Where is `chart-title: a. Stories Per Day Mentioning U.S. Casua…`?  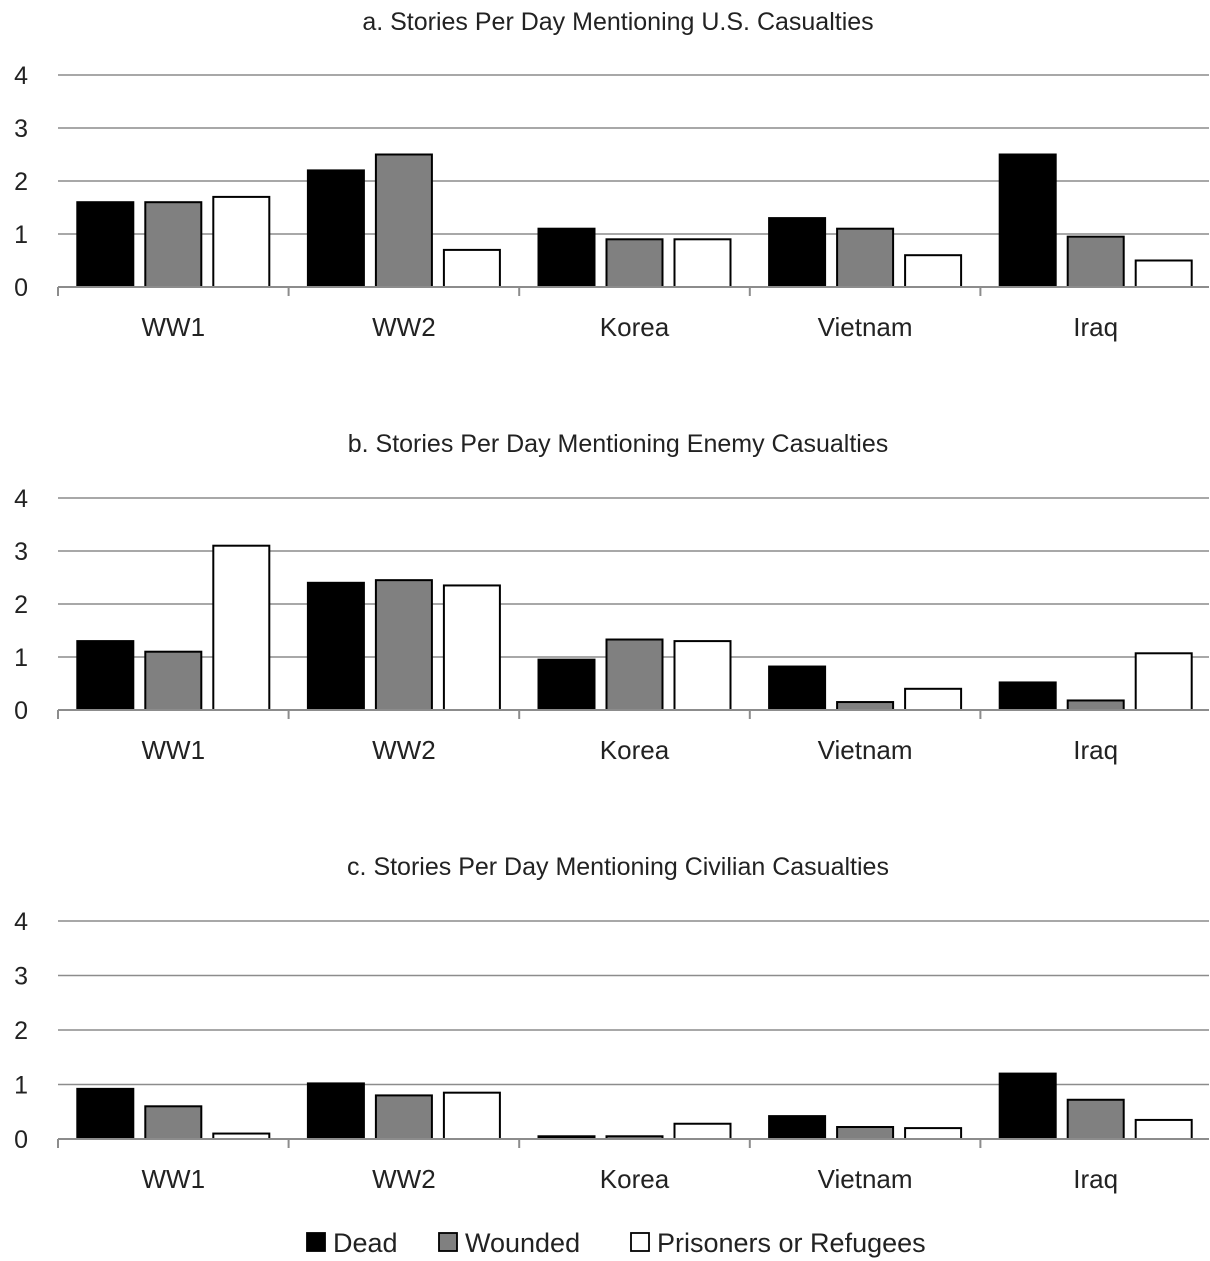
chart-title: a. Stories Per Day Mentioning U.S. Casua… is located at coordinates (617, 22).